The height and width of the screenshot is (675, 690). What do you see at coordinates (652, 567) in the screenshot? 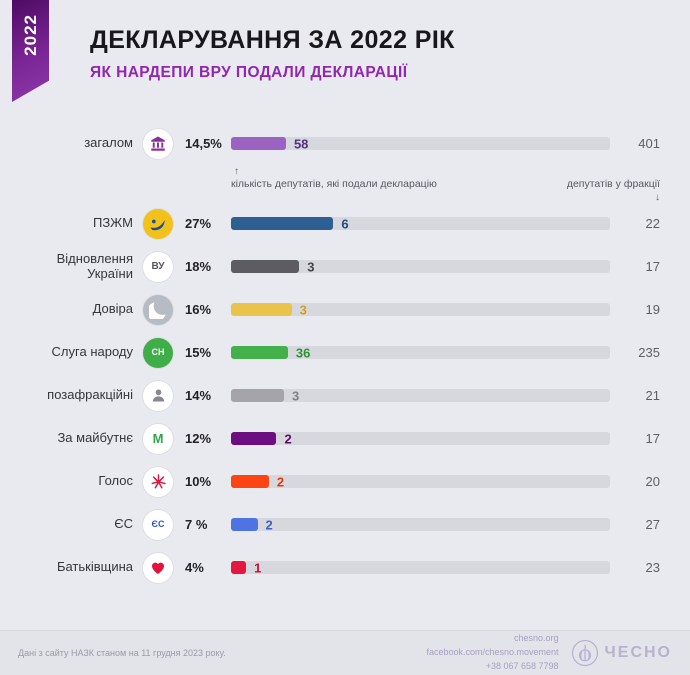
I see `fraction-total-label: 23` at bounding box center [652, 567].